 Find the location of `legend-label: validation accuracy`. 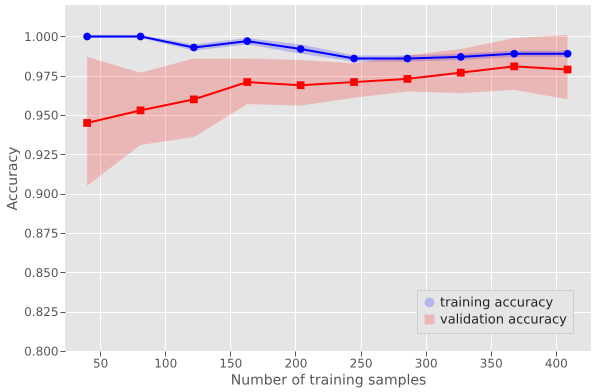

legend-label: validation accuracy is located at coordinates (504, 320).